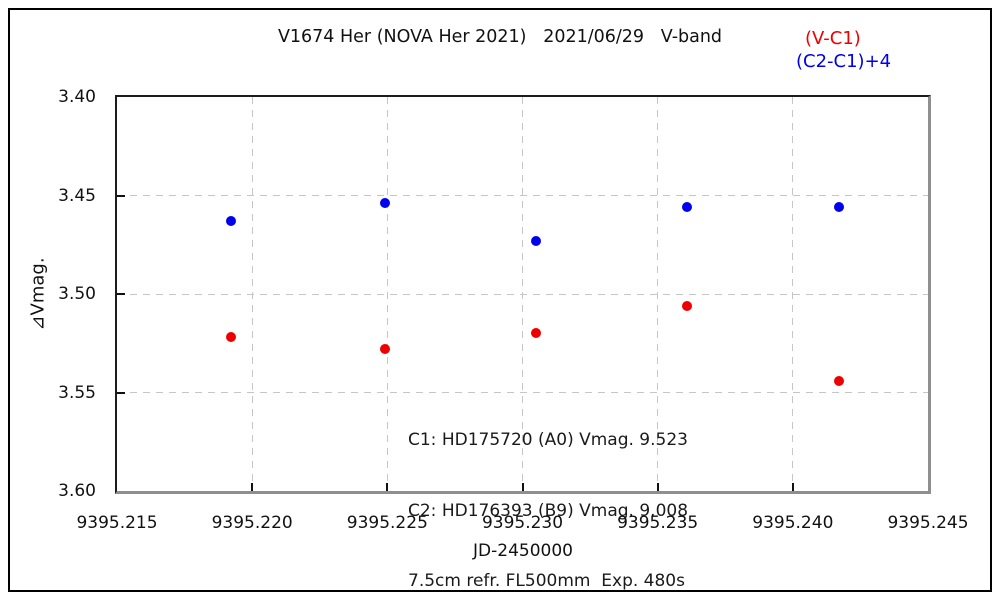 Image resolution: width=1000 pixels, height=600 pixels. What do you see at coordinates (833, 38) in the screenshot?
I see `legend-label-v-c1: (V-C1)` at bounding box center [833, 38].